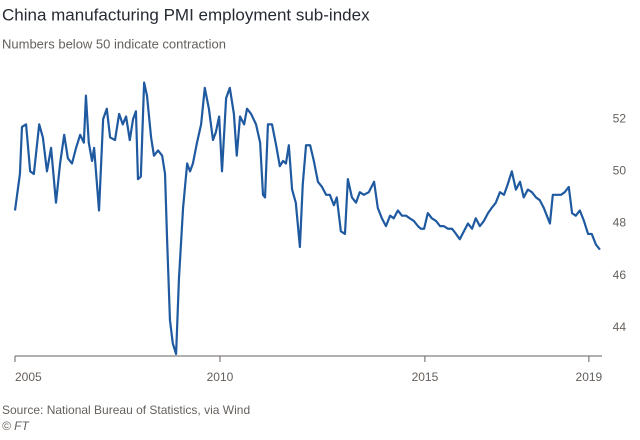 The height and width of the screenshot is (440, 640). I want to click on x-tick-label: 2010, so click(220, 377).